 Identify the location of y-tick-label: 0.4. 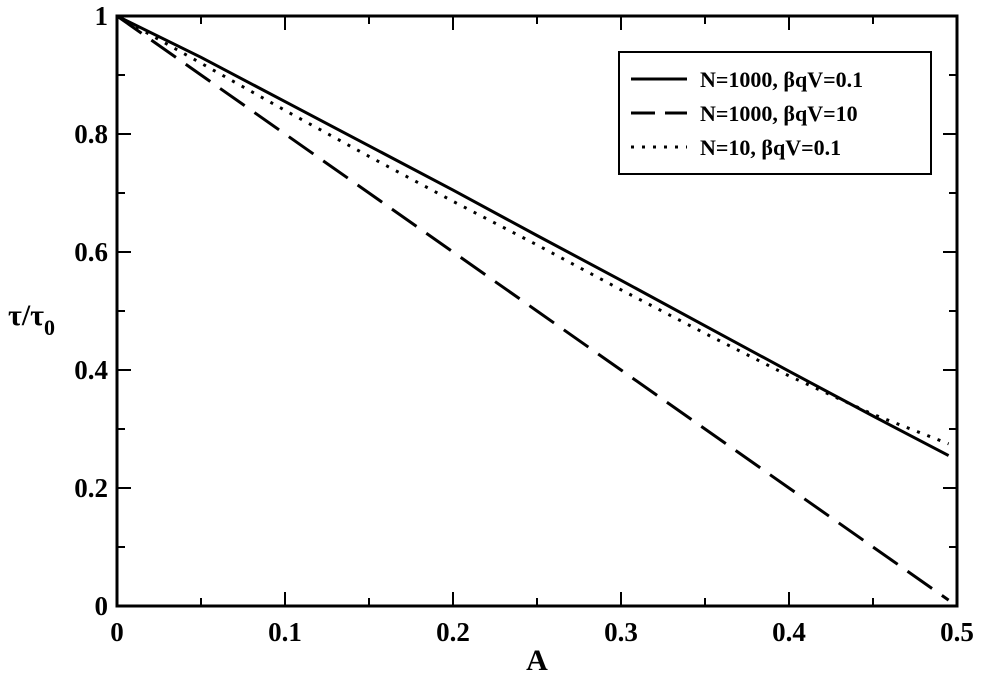
(91, 370).